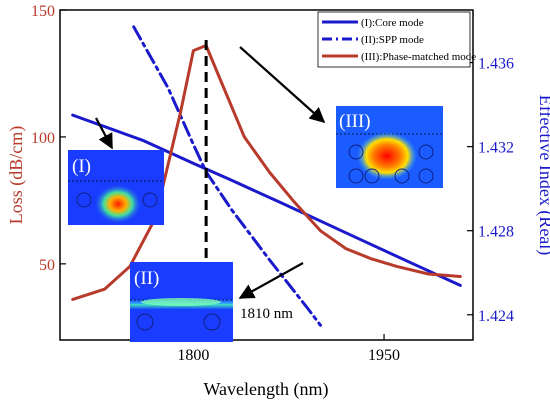 The width and height of the screenshot is (550, 404). What do you see at coordinates (392, 23) in the screenshot?
I see `legend-label-core-mode: (I):Core mode` at bounding box center [392, 23].